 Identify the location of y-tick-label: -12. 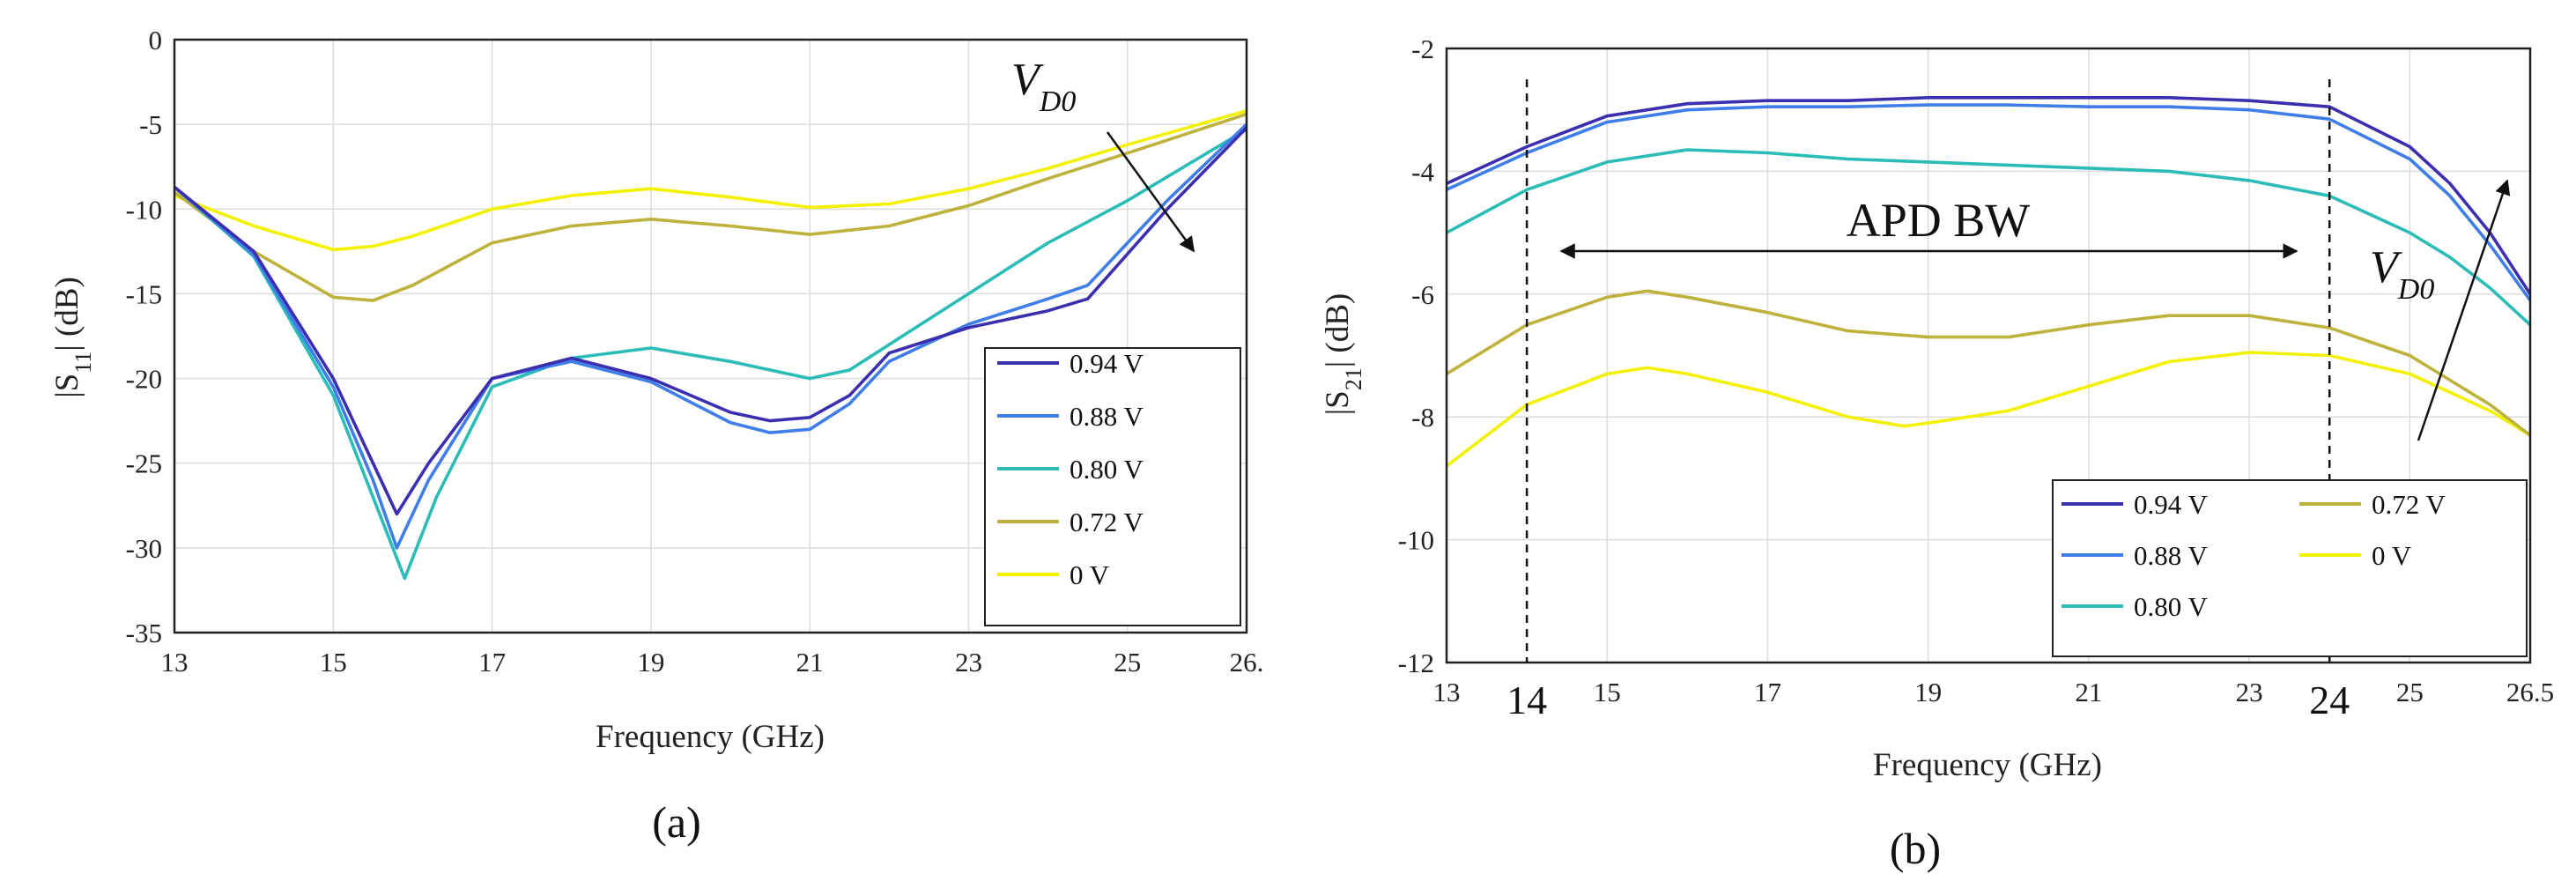
(1416, 663).